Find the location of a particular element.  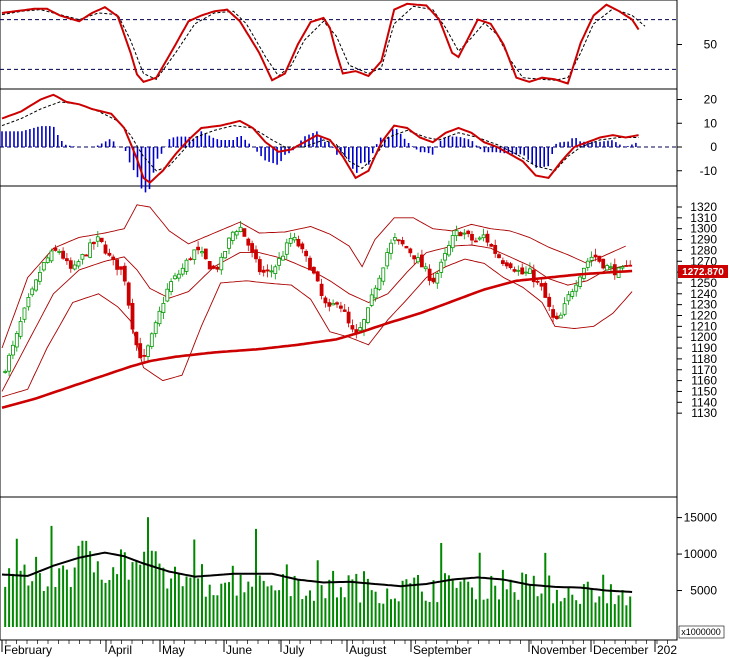

volume-bars is located at coordinates (317, 572).